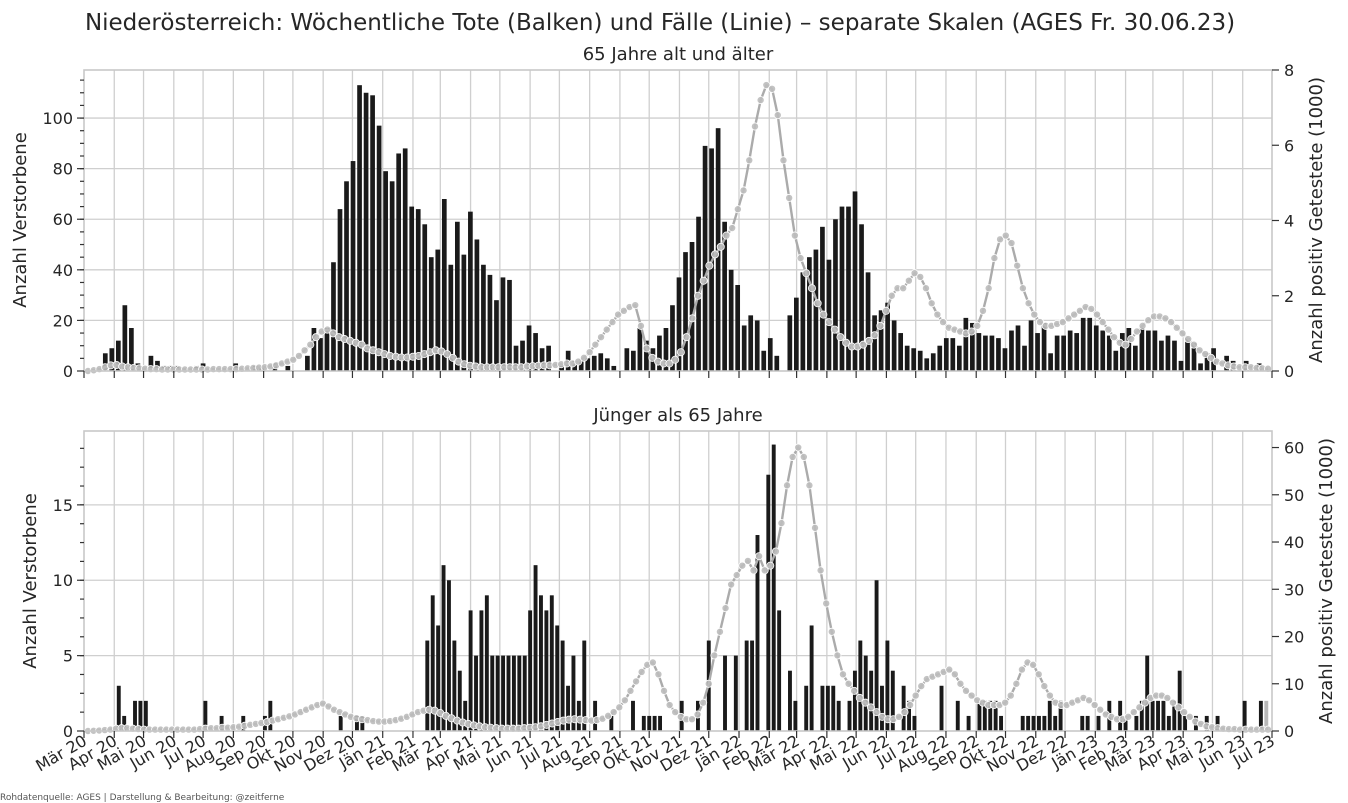 This screenshot has width=1348, height=803. Describe the element at coordinates (1316, 220) in the screenshot. I see `panel-top-y2label: Anzahl positiv Getestete (1000)` at that location.